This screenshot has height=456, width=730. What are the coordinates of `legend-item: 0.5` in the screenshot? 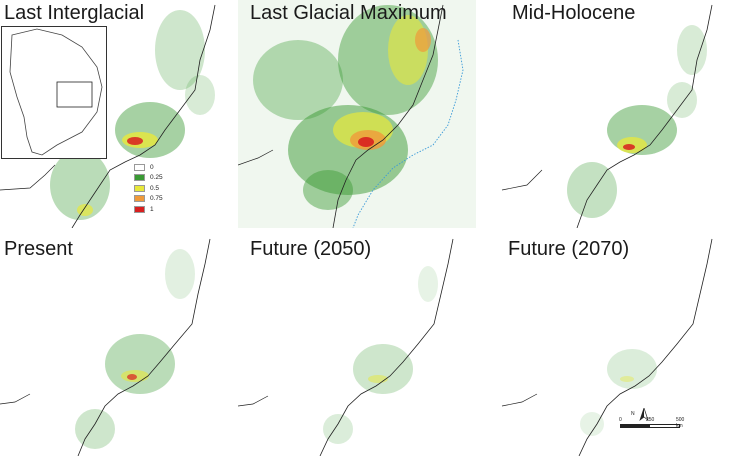 It's located at (148, 188).